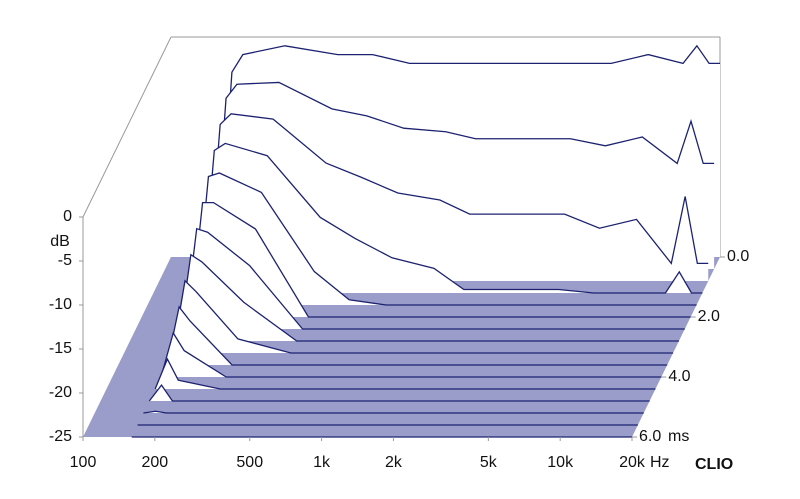 The image size is (800, 499). Describe the element at coordinates (60, 436) in the screenshot. I see `y-tick-label: -25` at that location.